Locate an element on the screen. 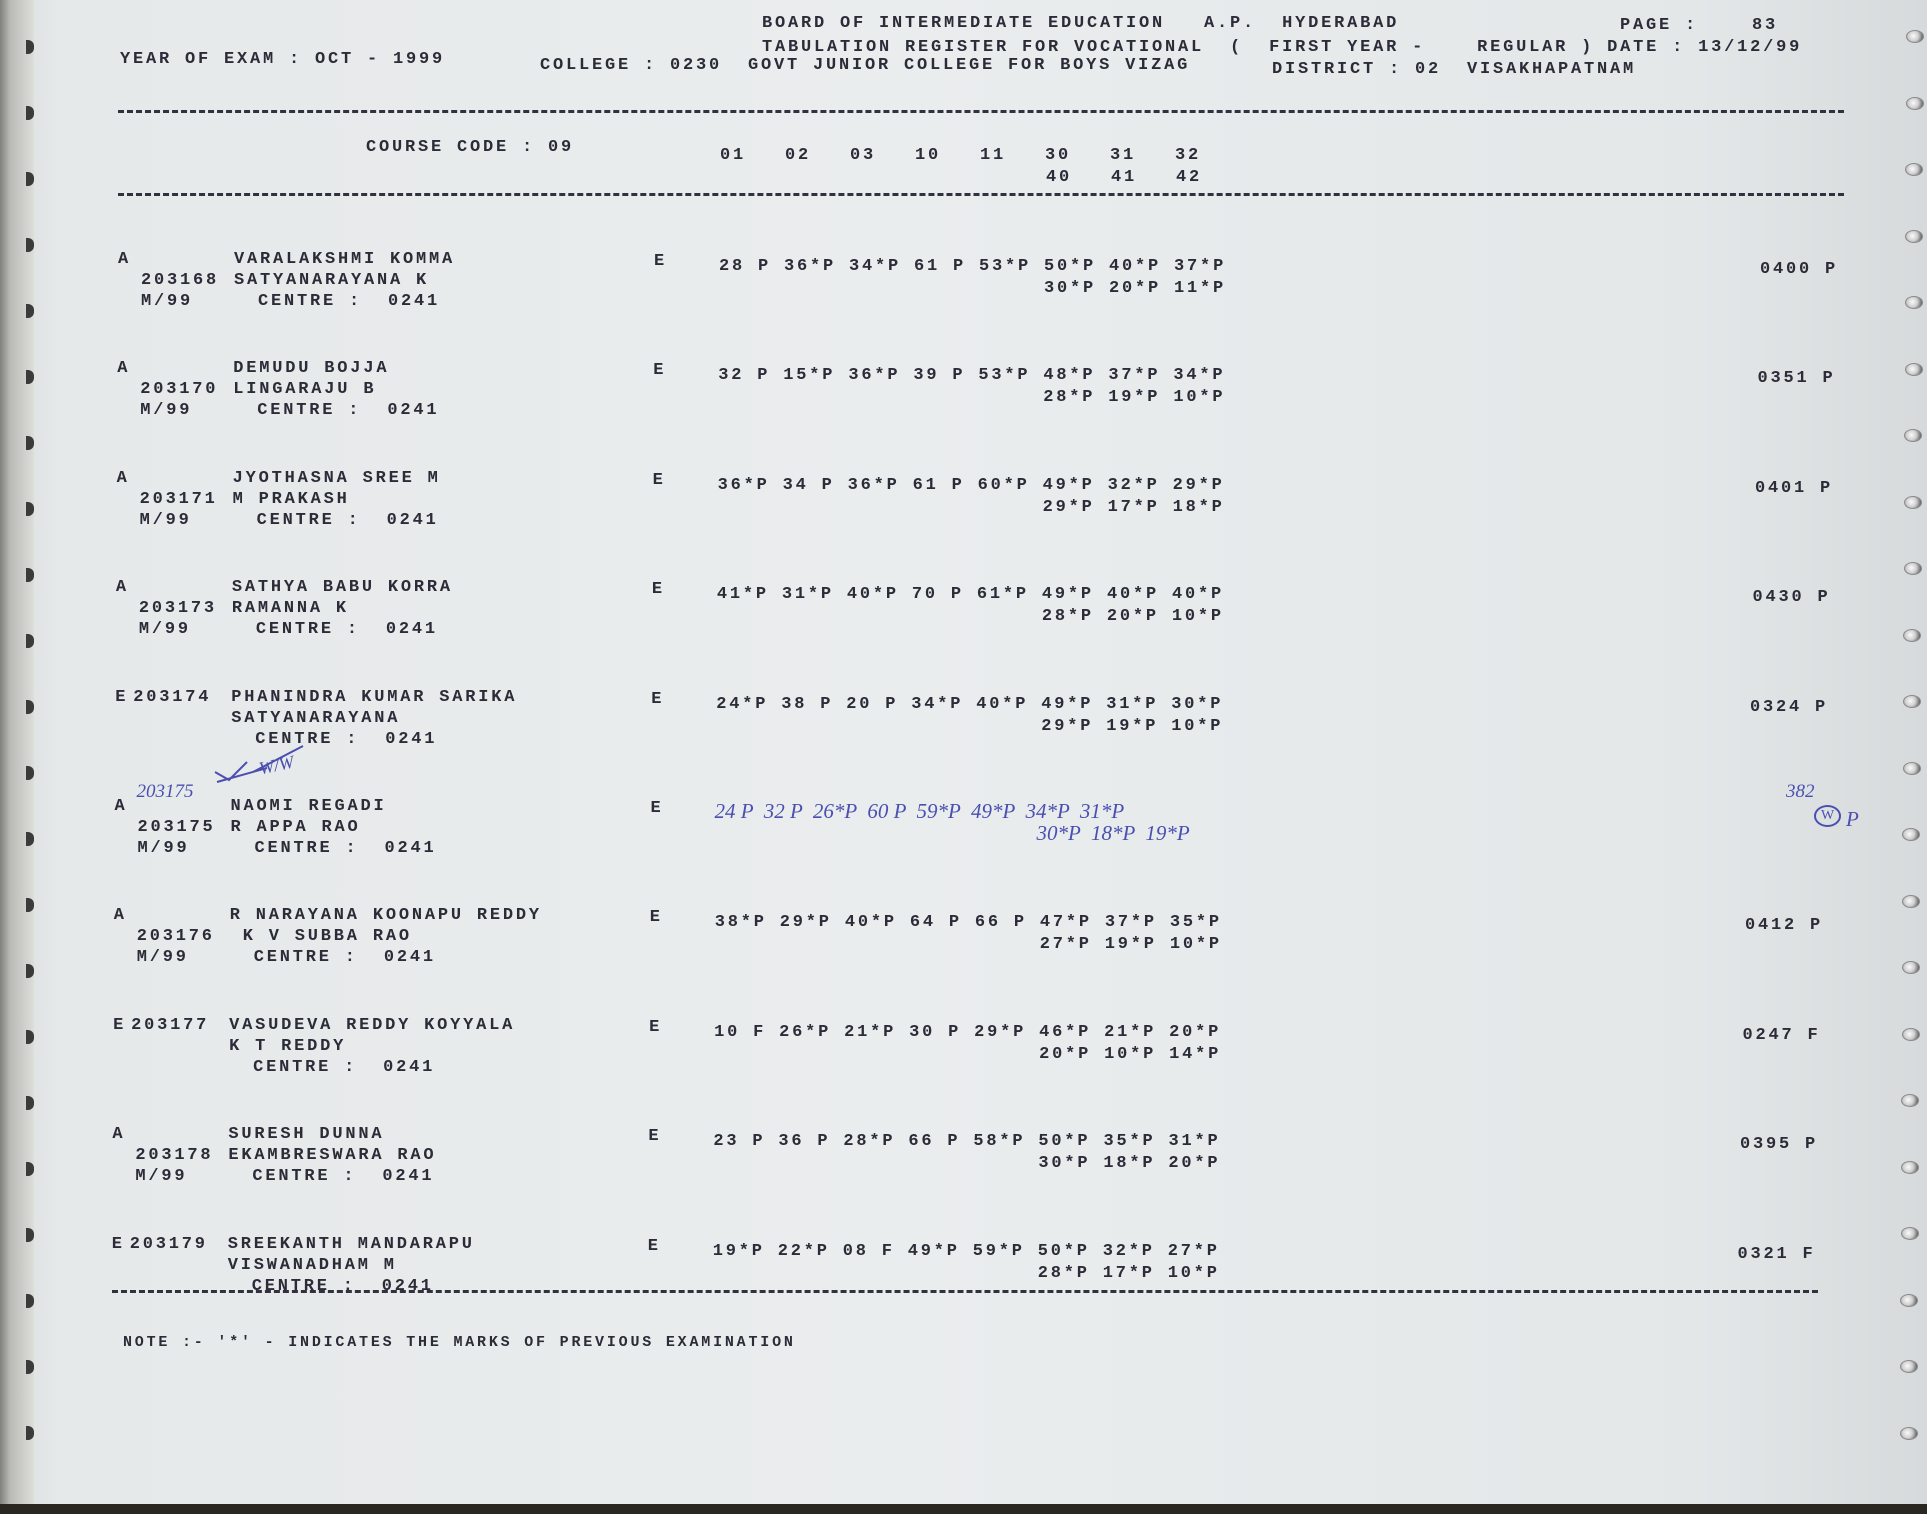 Image resolution: width=1927 pixels, height=1514 pixels. student-name: NAOMI REGADI is located at coordinates (308, 806).